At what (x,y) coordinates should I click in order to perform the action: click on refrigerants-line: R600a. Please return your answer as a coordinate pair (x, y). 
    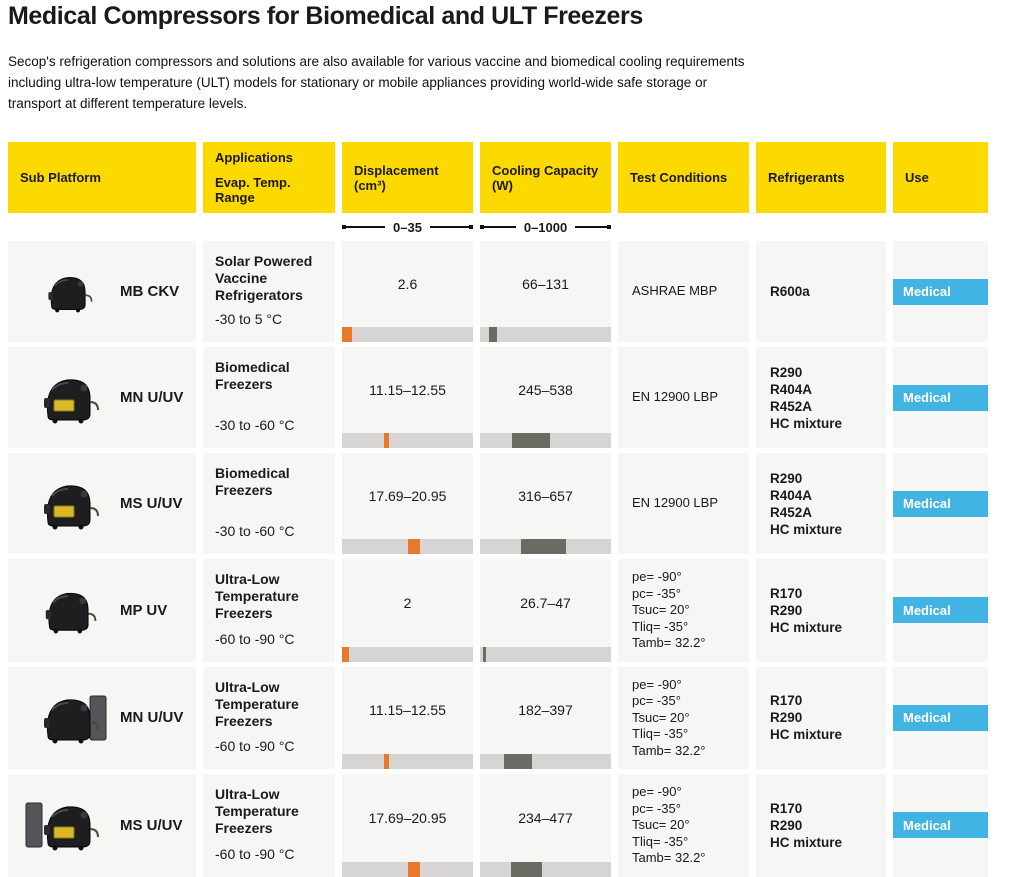
    Looking at the image, I should click on (790, 291).